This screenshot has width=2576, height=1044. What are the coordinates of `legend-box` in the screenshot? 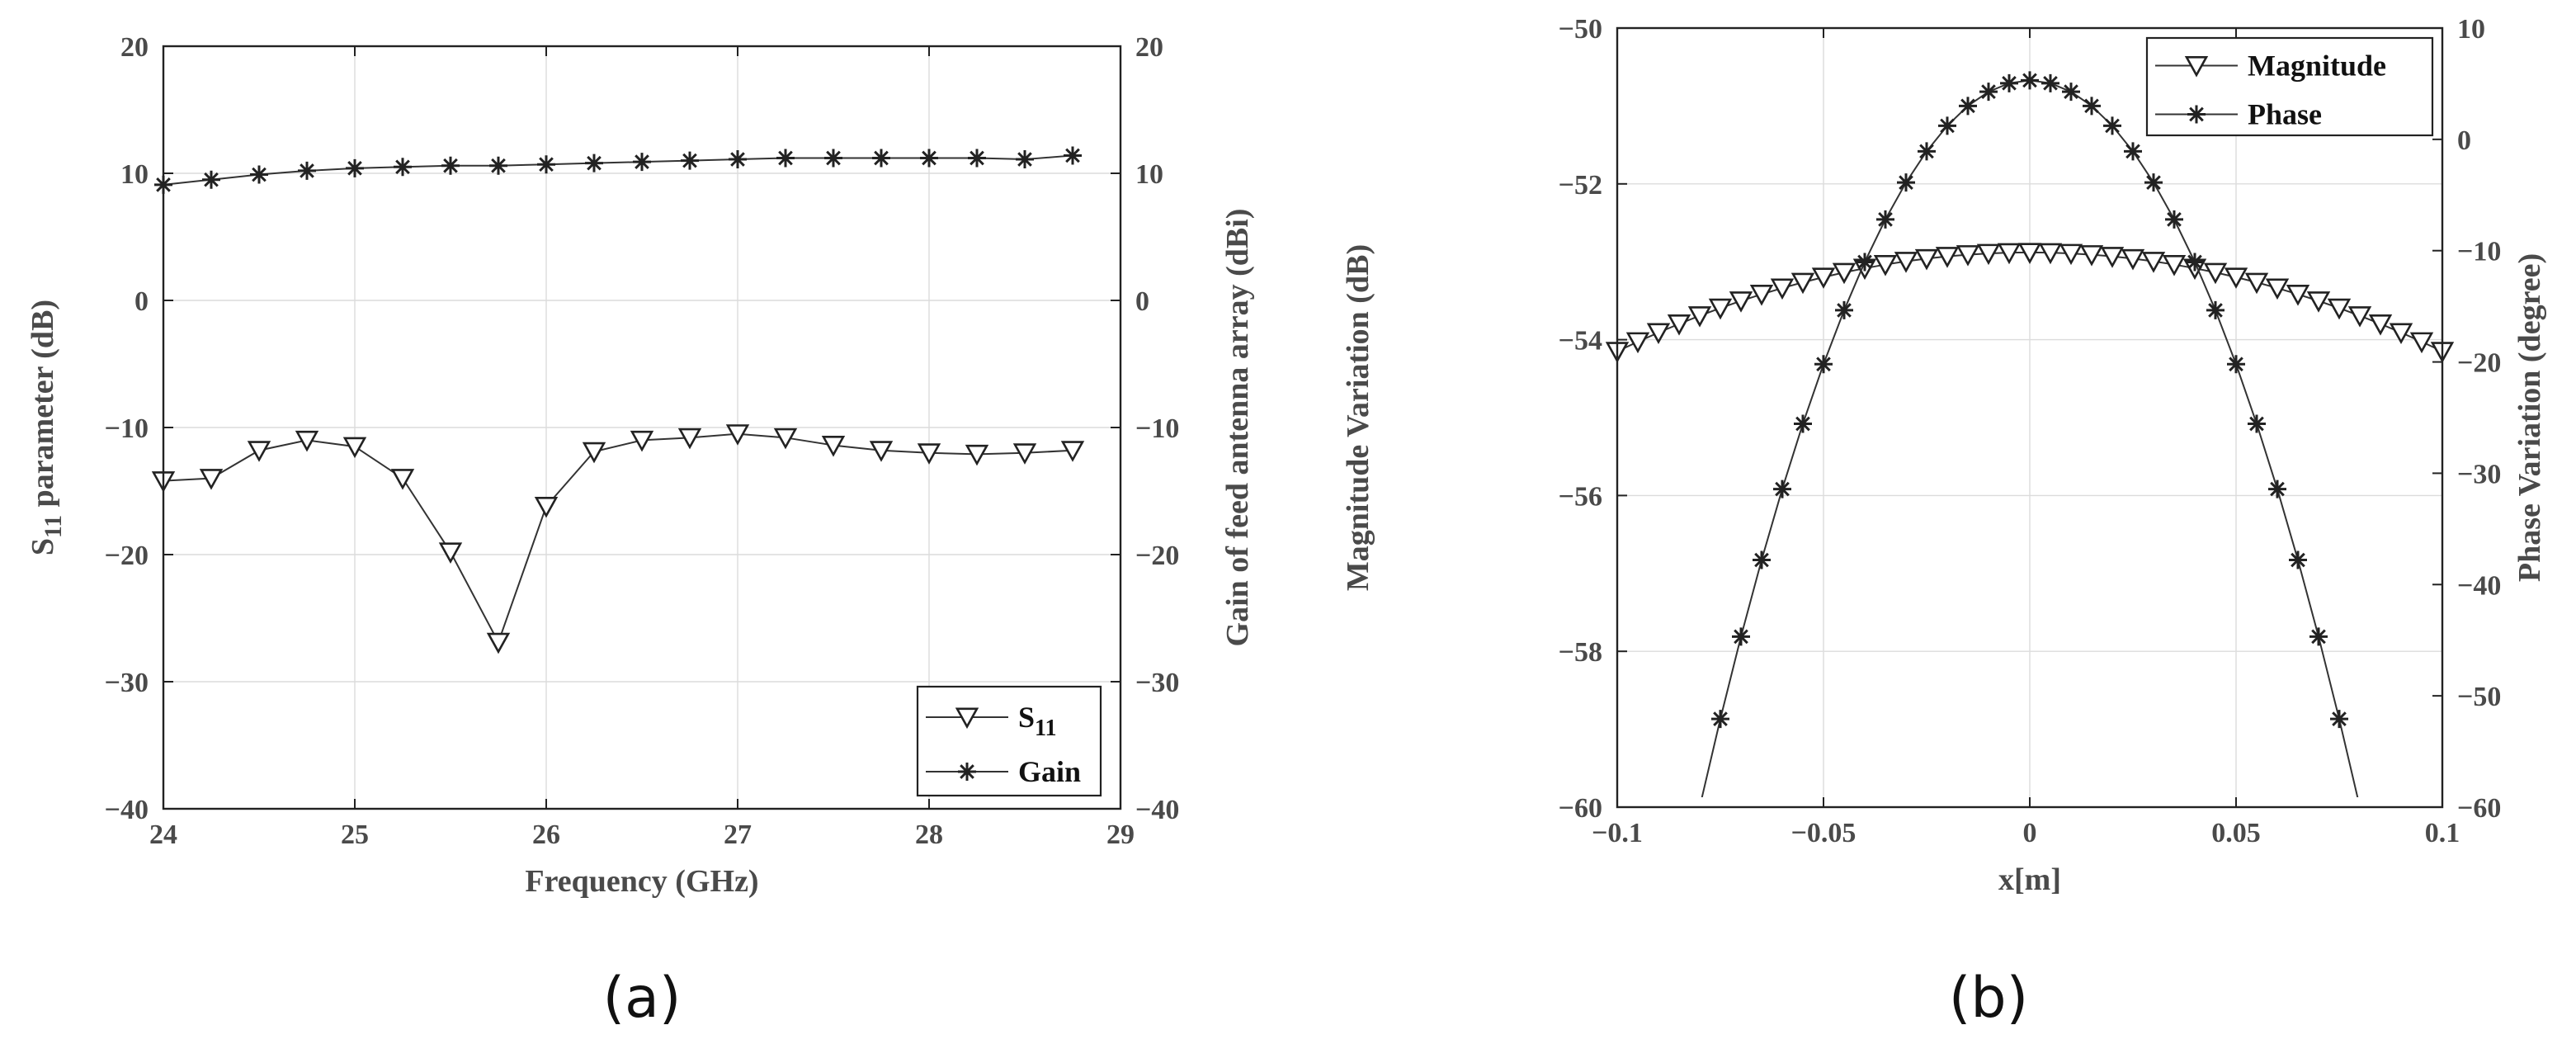 It's located at (2289, 86).